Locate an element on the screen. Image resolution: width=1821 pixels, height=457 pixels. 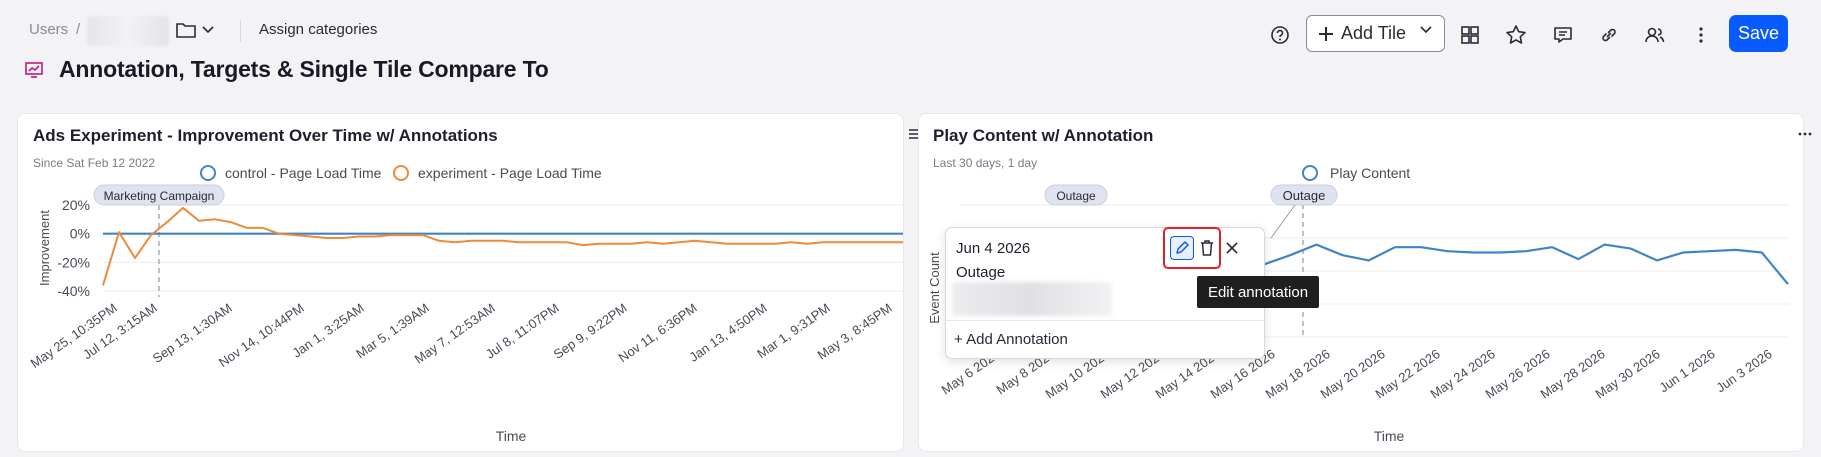
star-icon is located at coordinates (1516, 34).